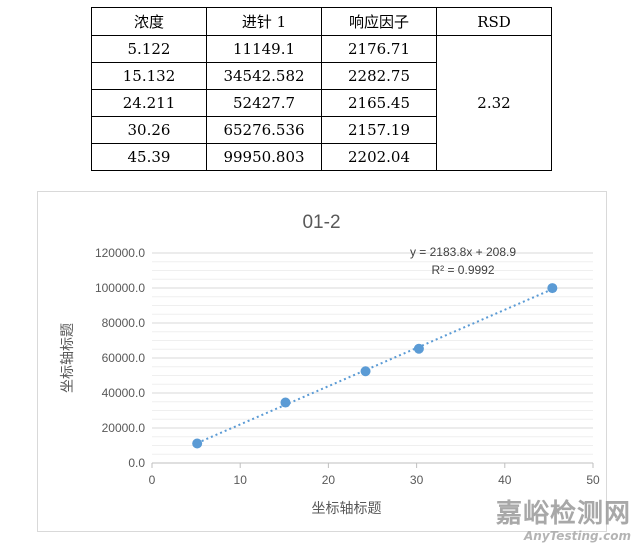 The height and width of the screenshot is (547, 635). Describe the element at coordinates (577, 536) in the screenshot. I see `watermark-domain: AnyTesting.com` at that location.